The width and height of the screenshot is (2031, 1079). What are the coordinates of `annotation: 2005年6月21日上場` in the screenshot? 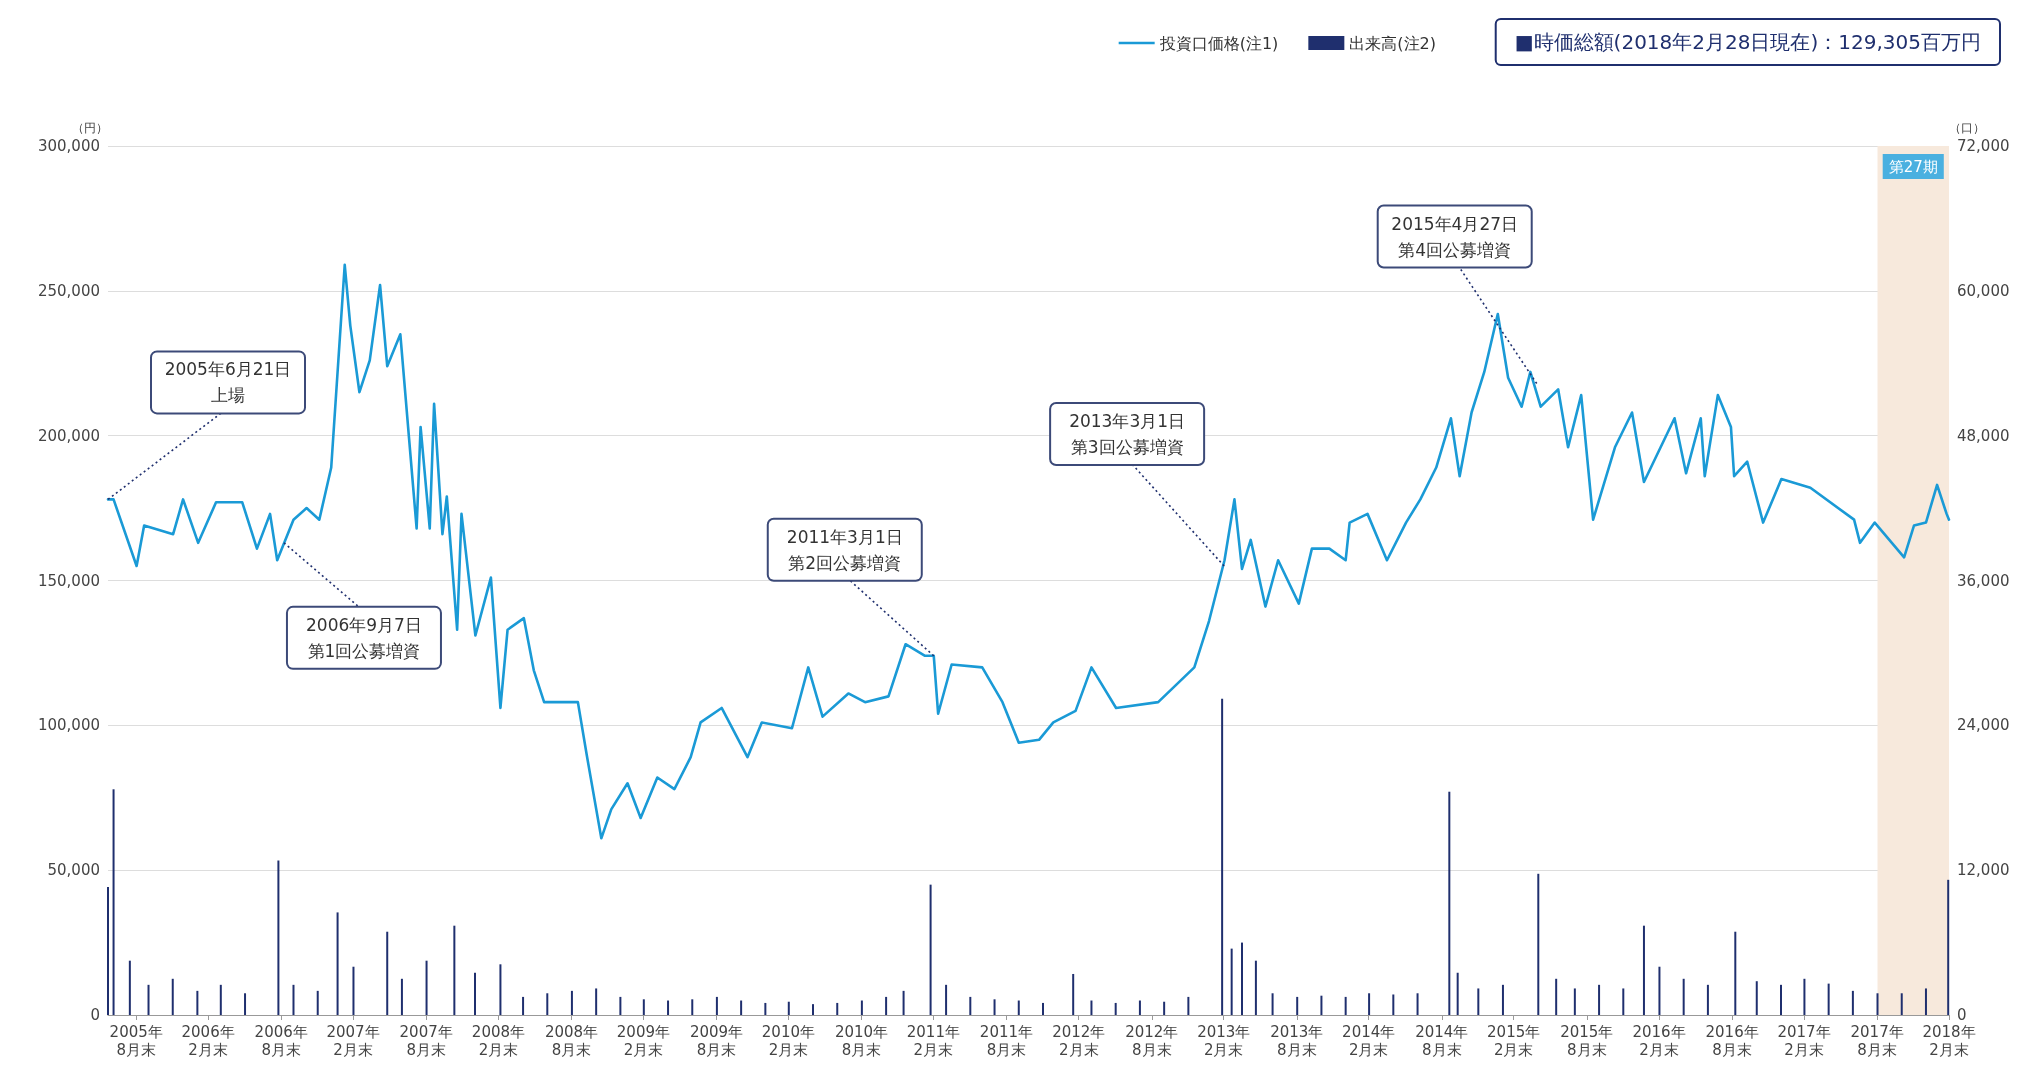 It's located at (228, 382).